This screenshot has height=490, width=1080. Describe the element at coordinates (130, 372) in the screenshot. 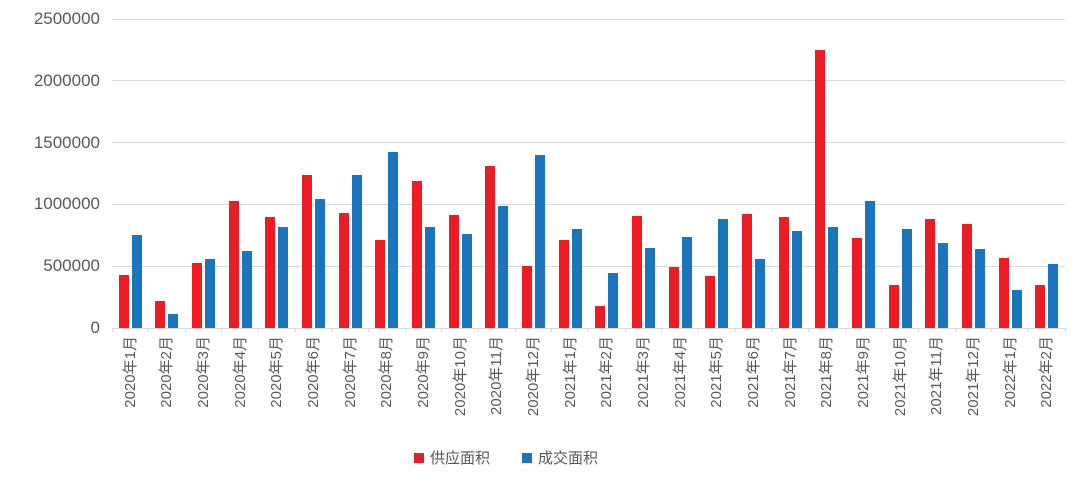

I see `x-axis-tick-label: 2020年1月` at that location.